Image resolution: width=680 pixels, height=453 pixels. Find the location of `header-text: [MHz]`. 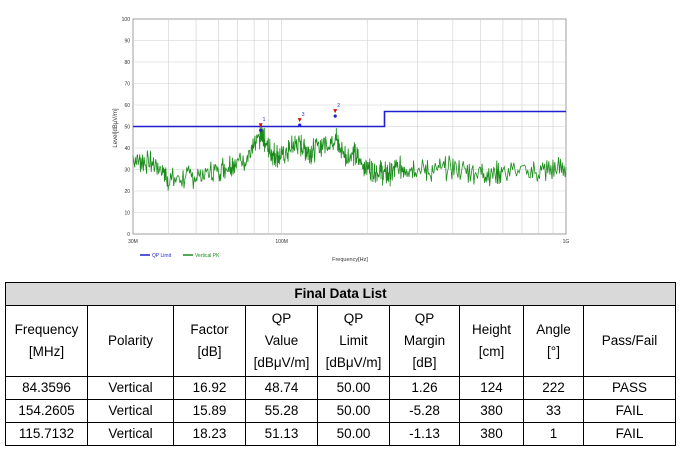

header-text: [MHz] is located at coordinates (46, 351).